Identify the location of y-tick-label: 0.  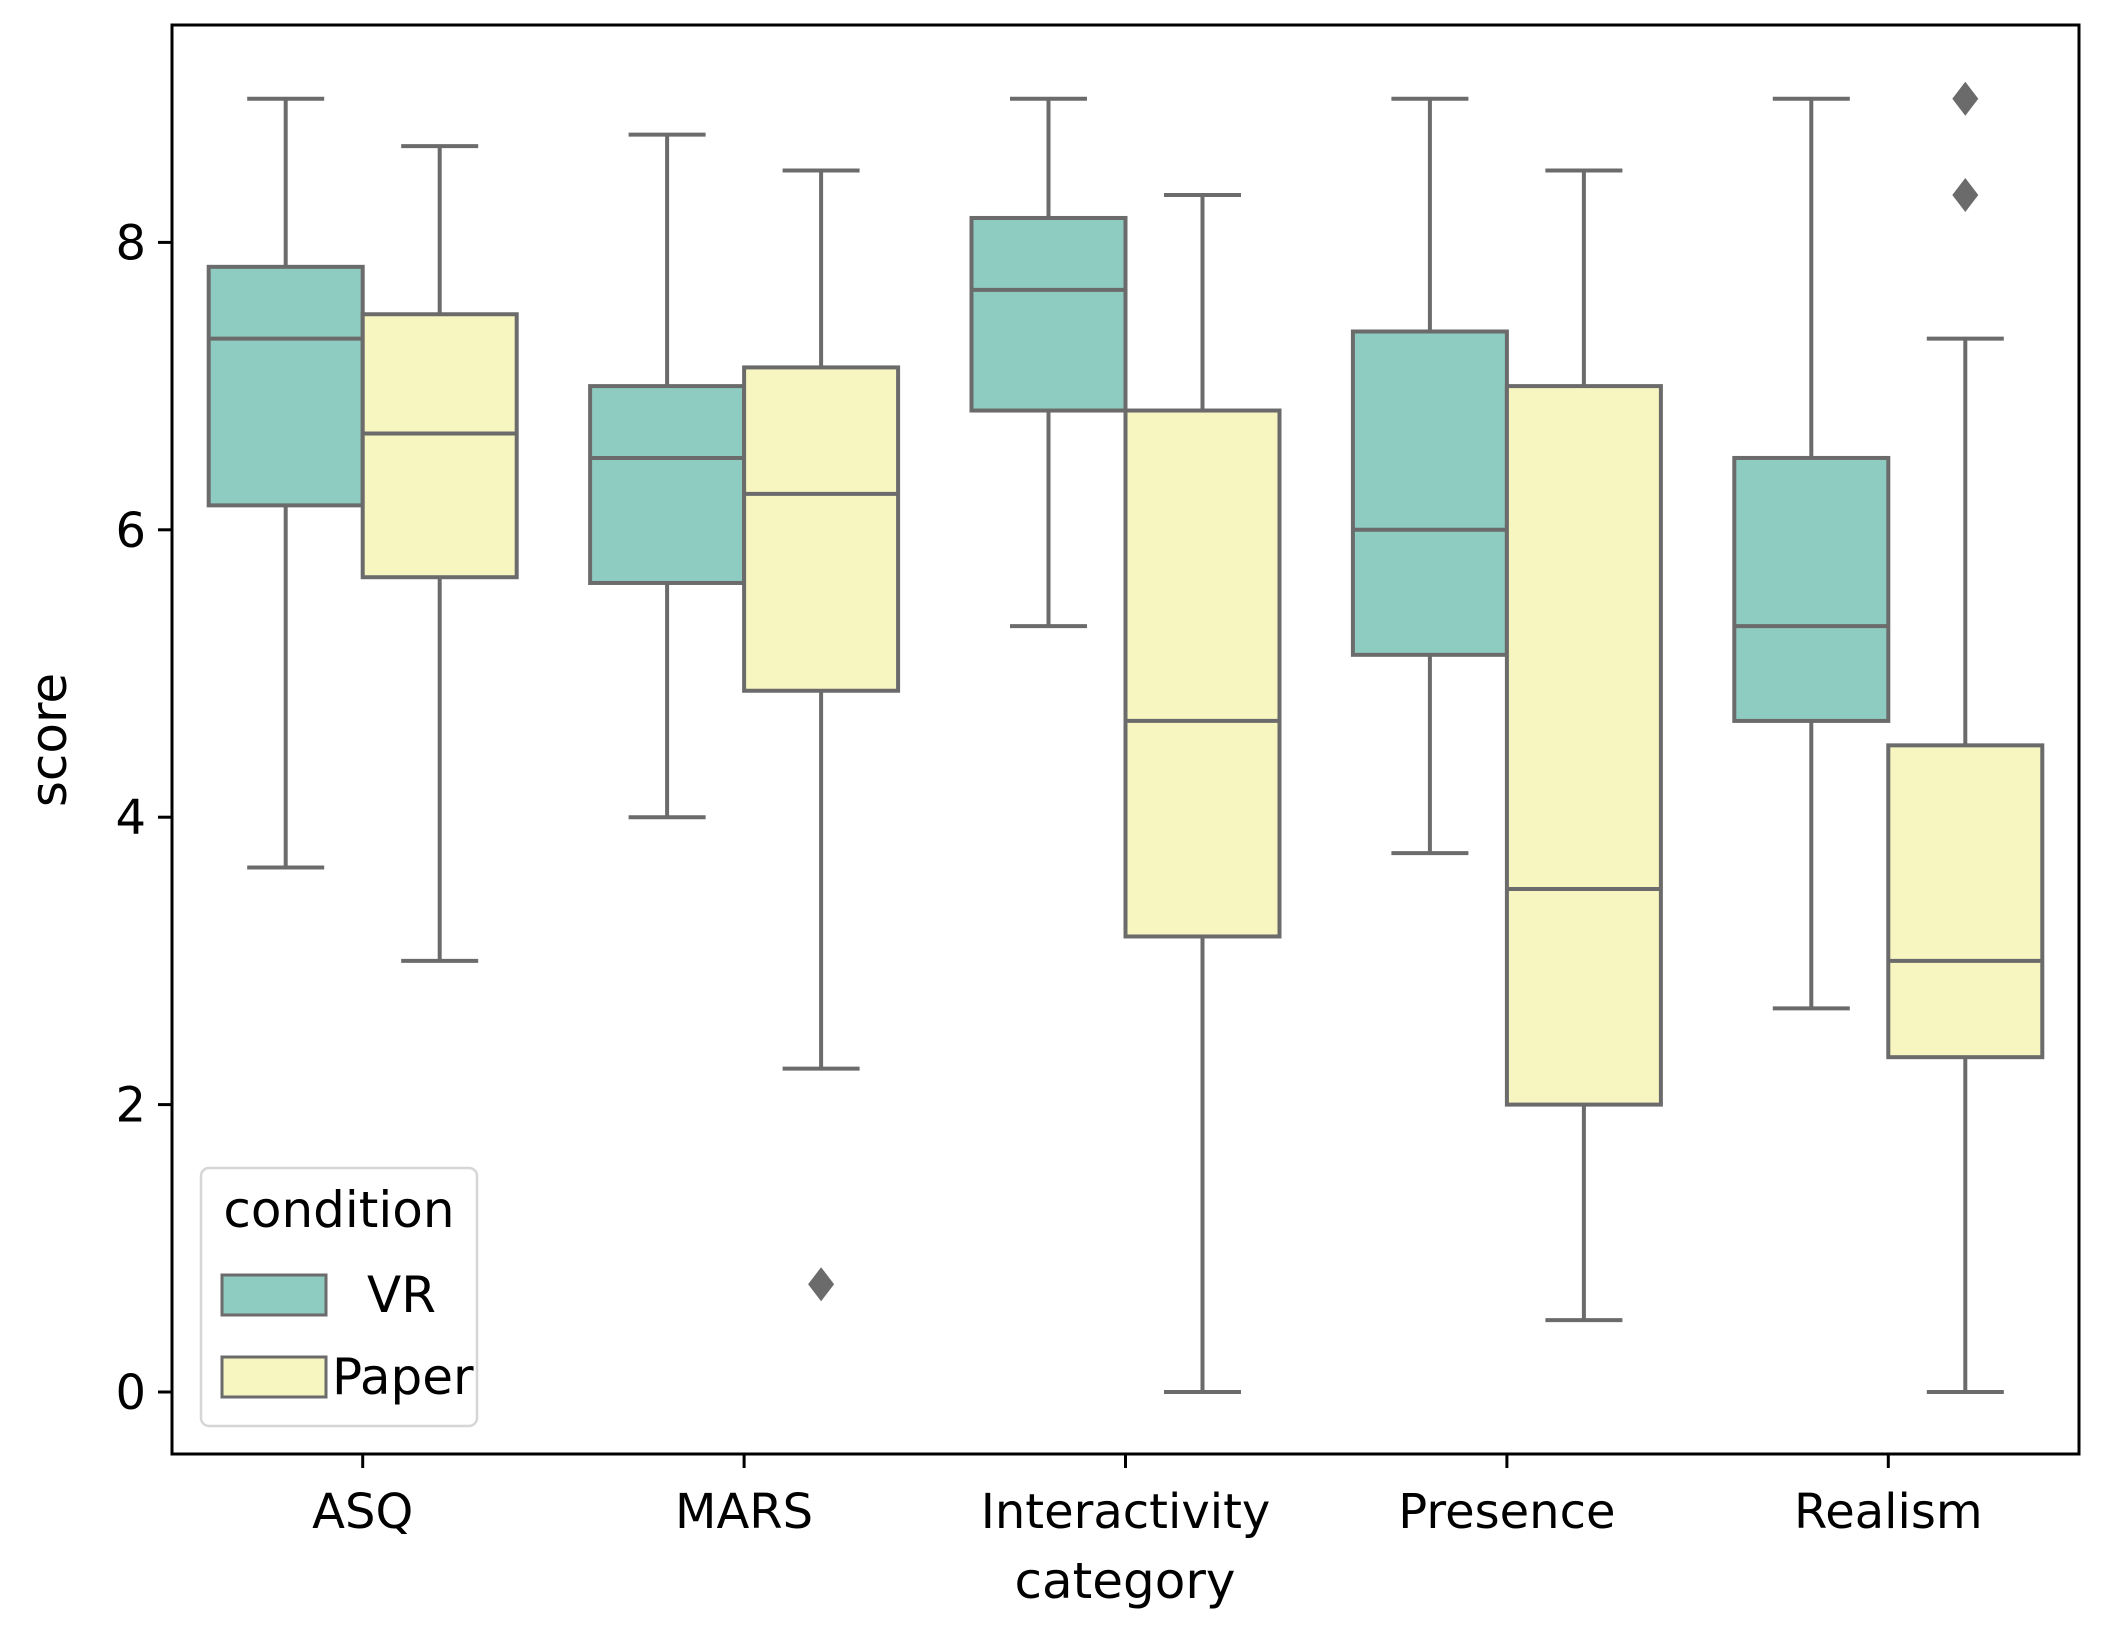
(130, 1393).